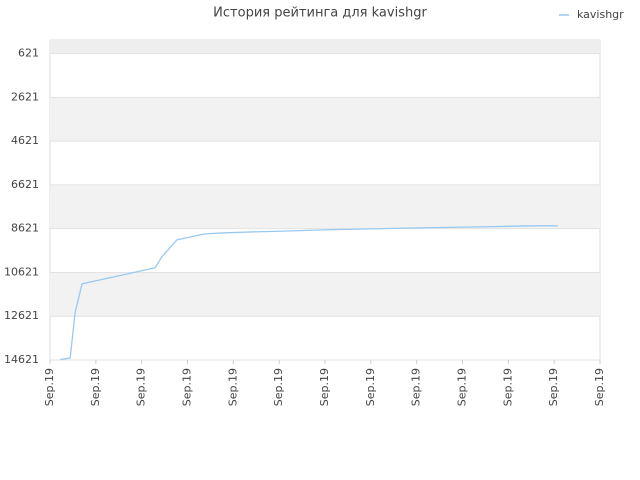  Describe the element at coordinates (21, 315) in the screenshot. I see `y-tick-label: 12621` at that location.